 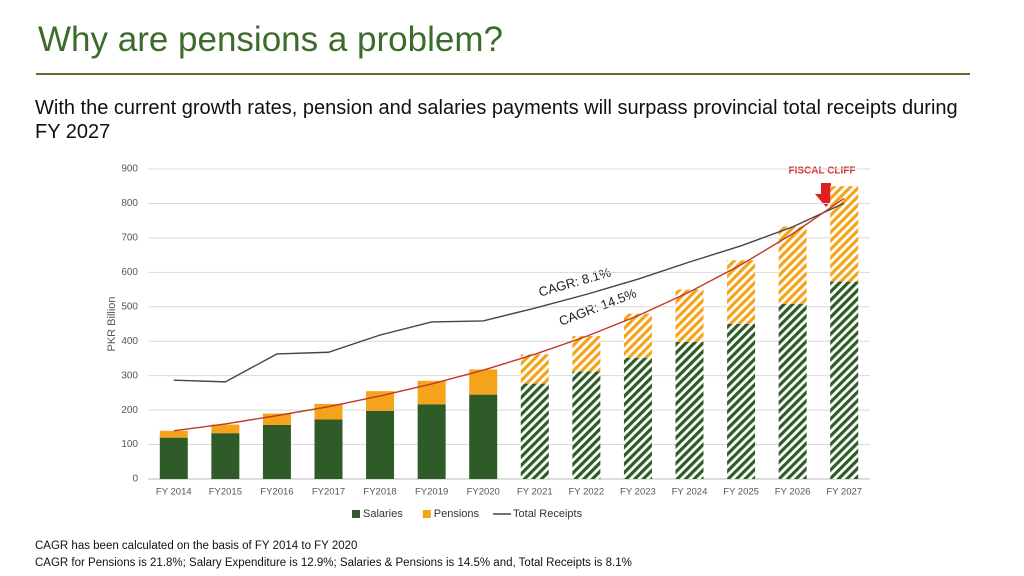 I want to click on title-rule, so click(x=503, y=74).